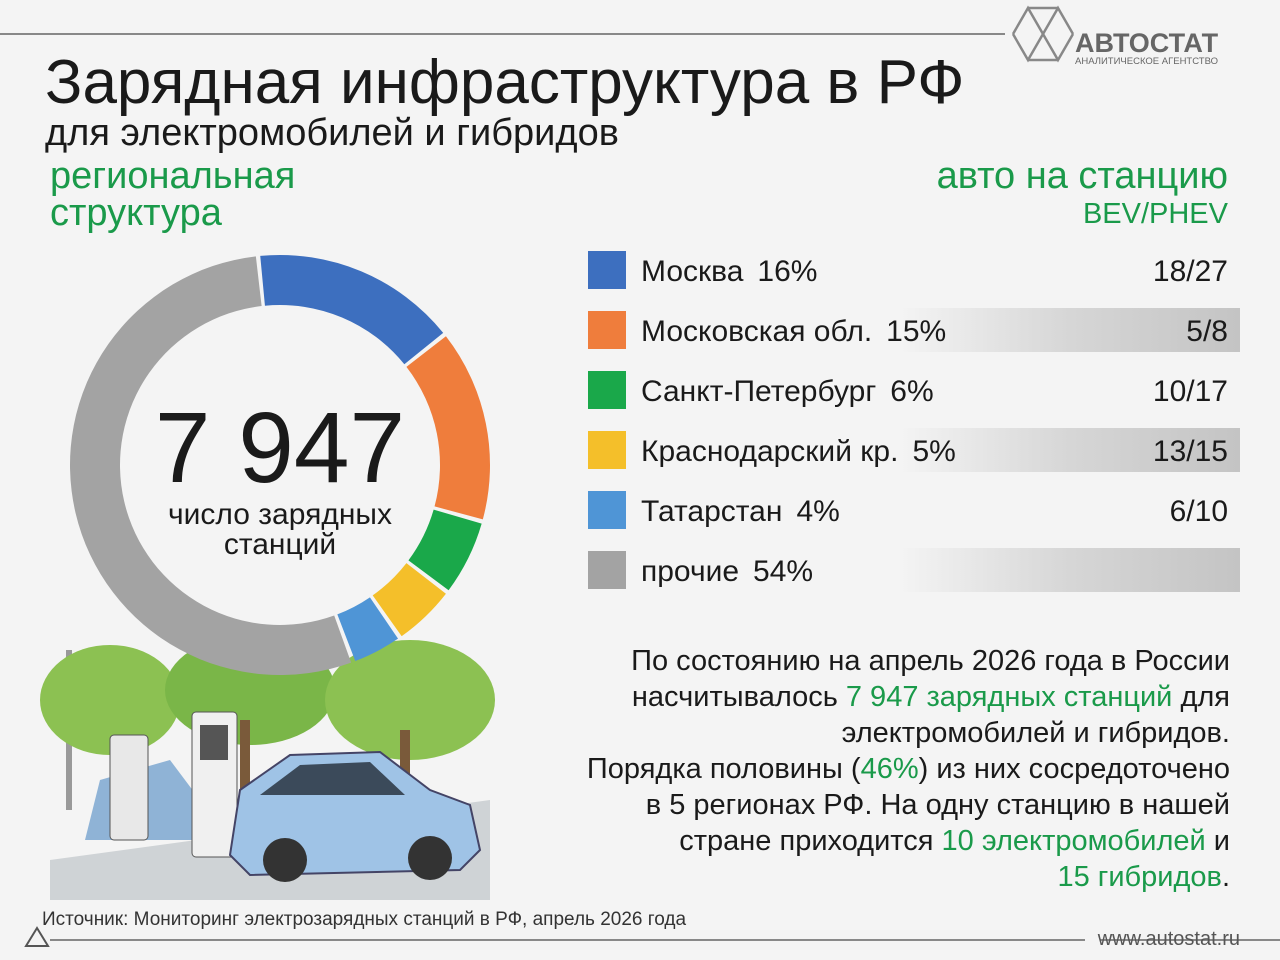  Describe the element at coordinates (1146, 61) in the screenshot. I see `logo-tagline: АНАЛИТИЧЕСКОЕ АГЕНТСТВО` at that location.